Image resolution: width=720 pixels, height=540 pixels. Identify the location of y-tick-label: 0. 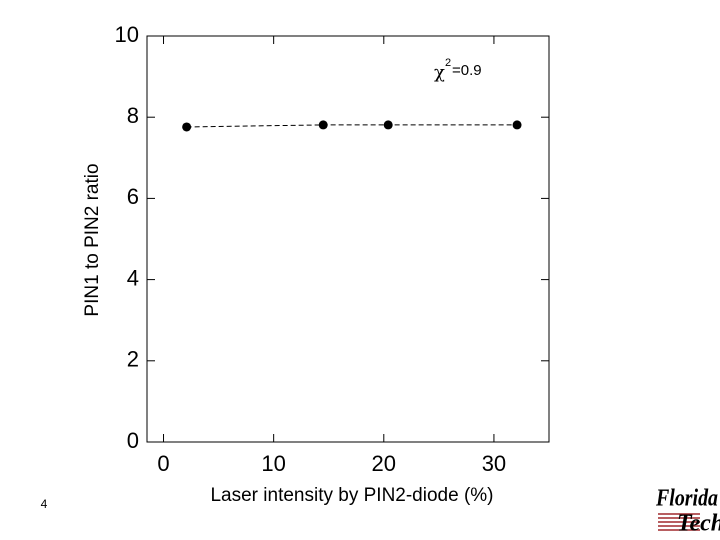
(133, 440).